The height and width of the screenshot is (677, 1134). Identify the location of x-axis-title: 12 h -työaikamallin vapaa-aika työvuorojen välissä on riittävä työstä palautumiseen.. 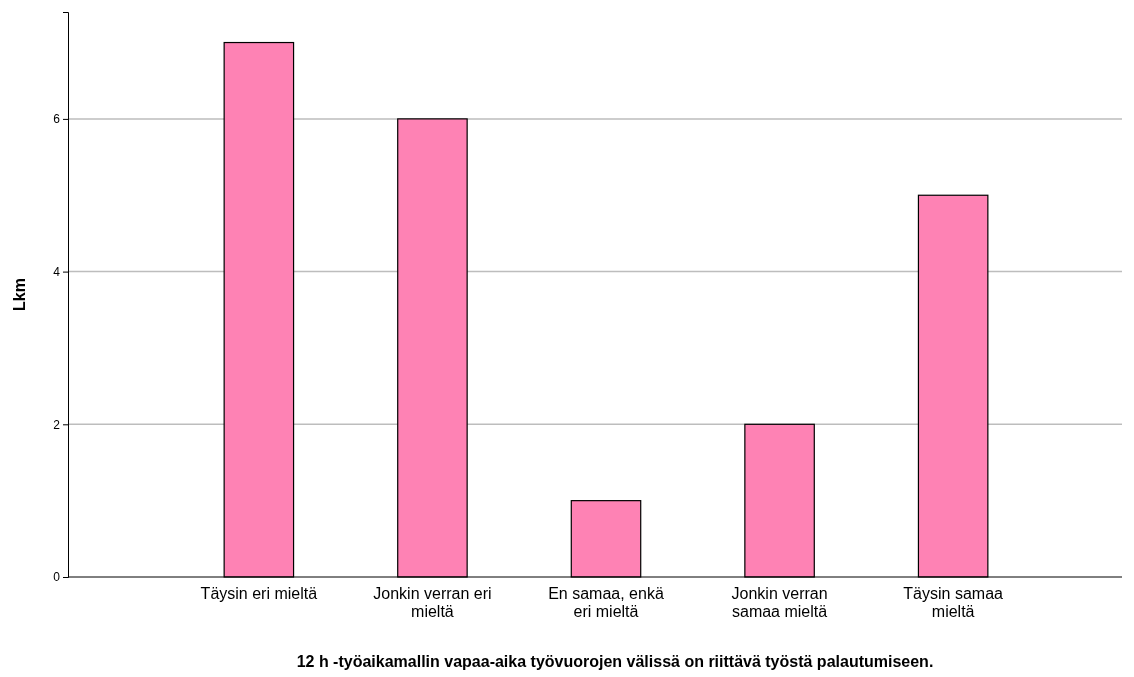
(615, 661).